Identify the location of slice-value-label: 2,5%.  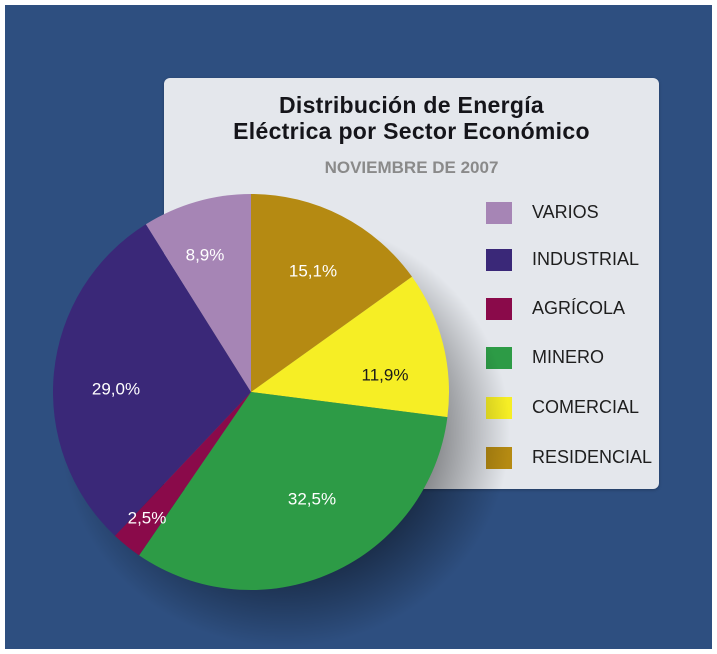
(147, 517).